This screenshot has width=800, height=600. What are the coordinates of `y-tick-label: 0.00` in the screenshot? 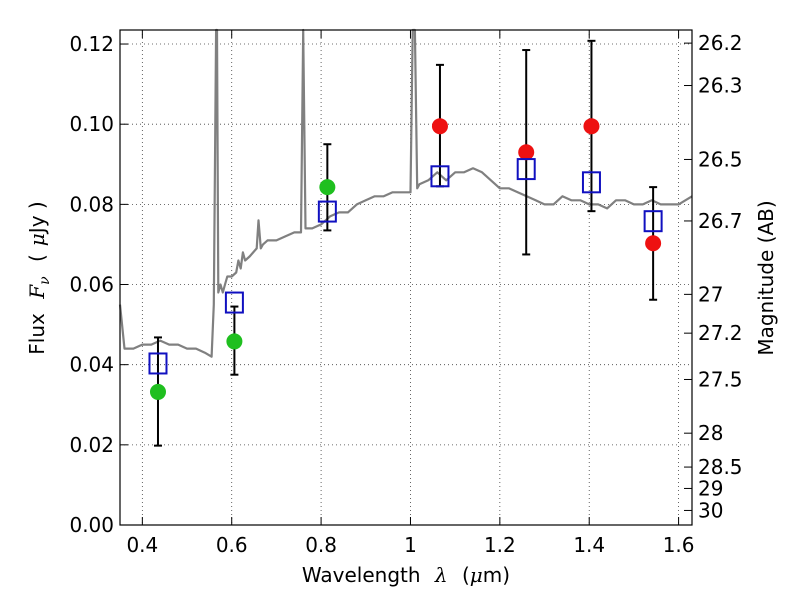 It's located at (91, 525).